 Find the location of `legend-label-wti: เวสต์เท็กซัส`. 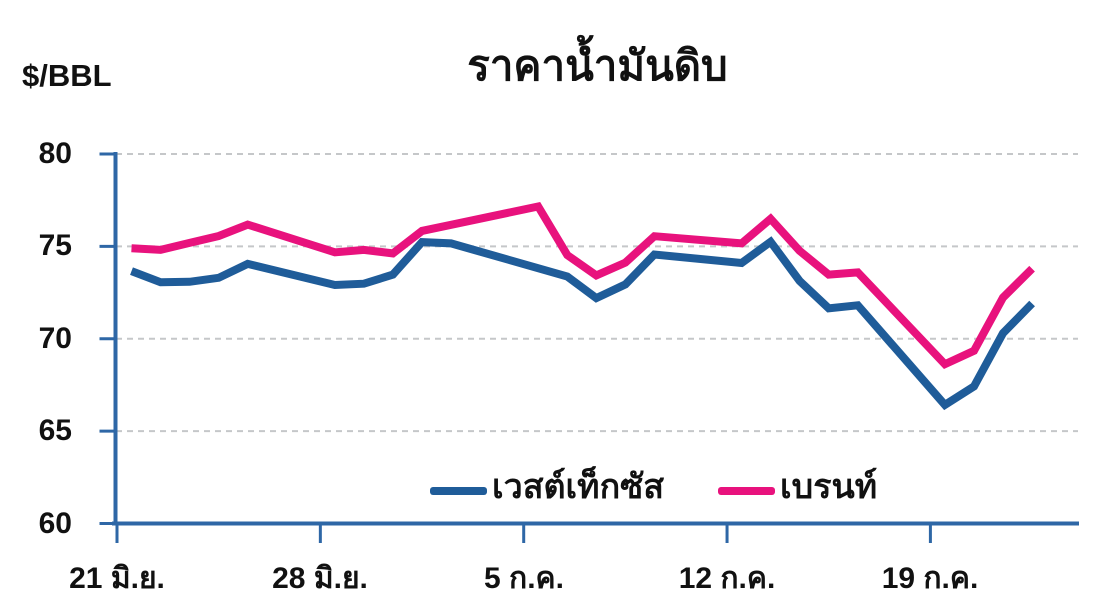

legend-label-wti: เวสต์เท็กซัส is located at coordinates (578, 487).